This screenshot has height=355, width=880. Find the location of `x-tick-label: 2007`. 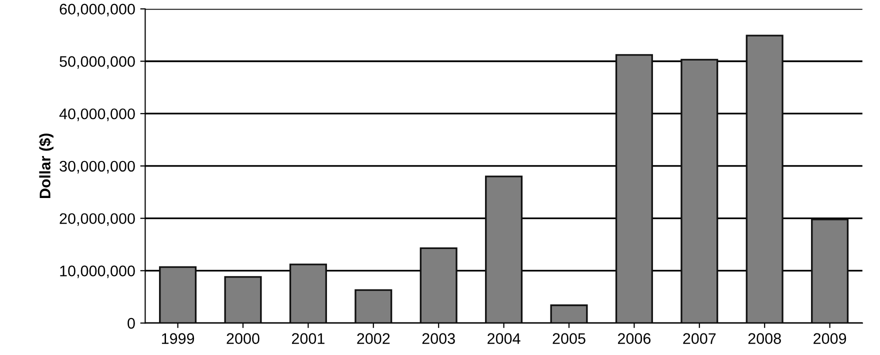

x-tick-label: 2007 is located at coordinates (699, 338).